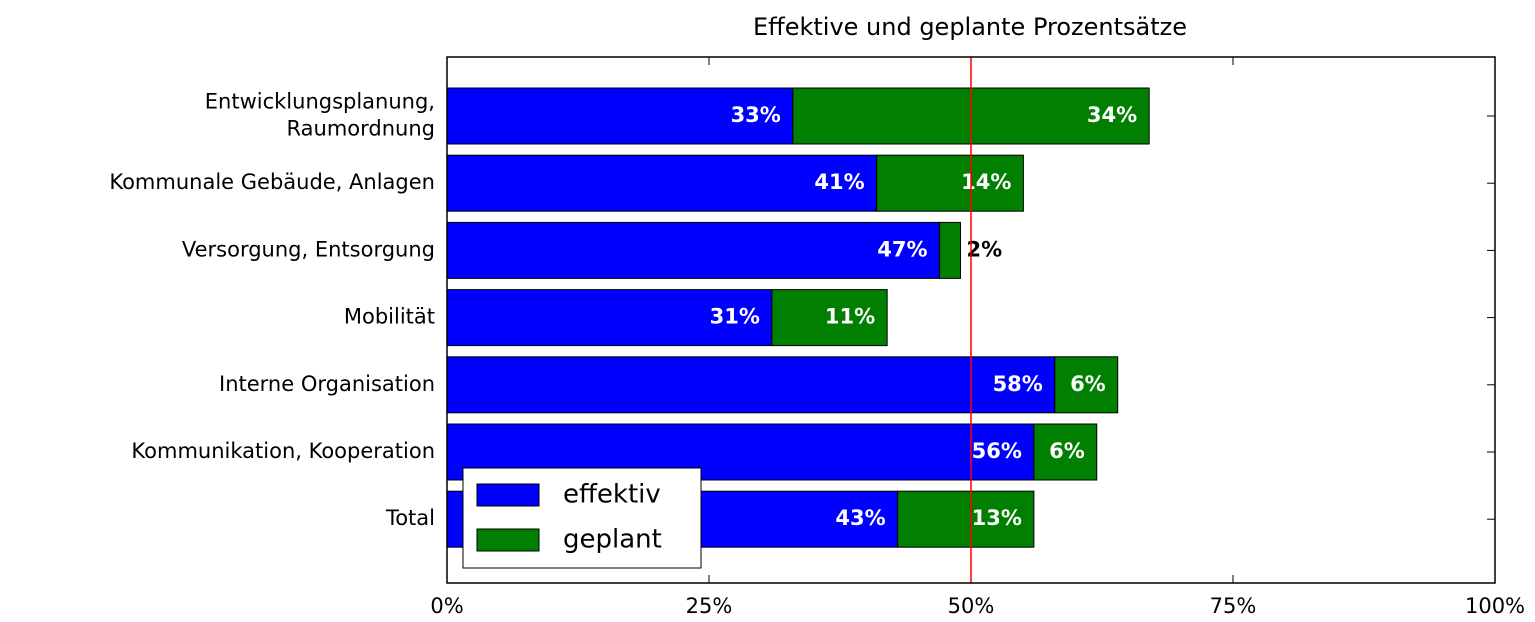 The width and height of the screenshot is (1535, 622). What do you see at coordinates (446, 606) in the screenshot?
I see `x-tick-label: 0%` at bounding box center [446, 606].